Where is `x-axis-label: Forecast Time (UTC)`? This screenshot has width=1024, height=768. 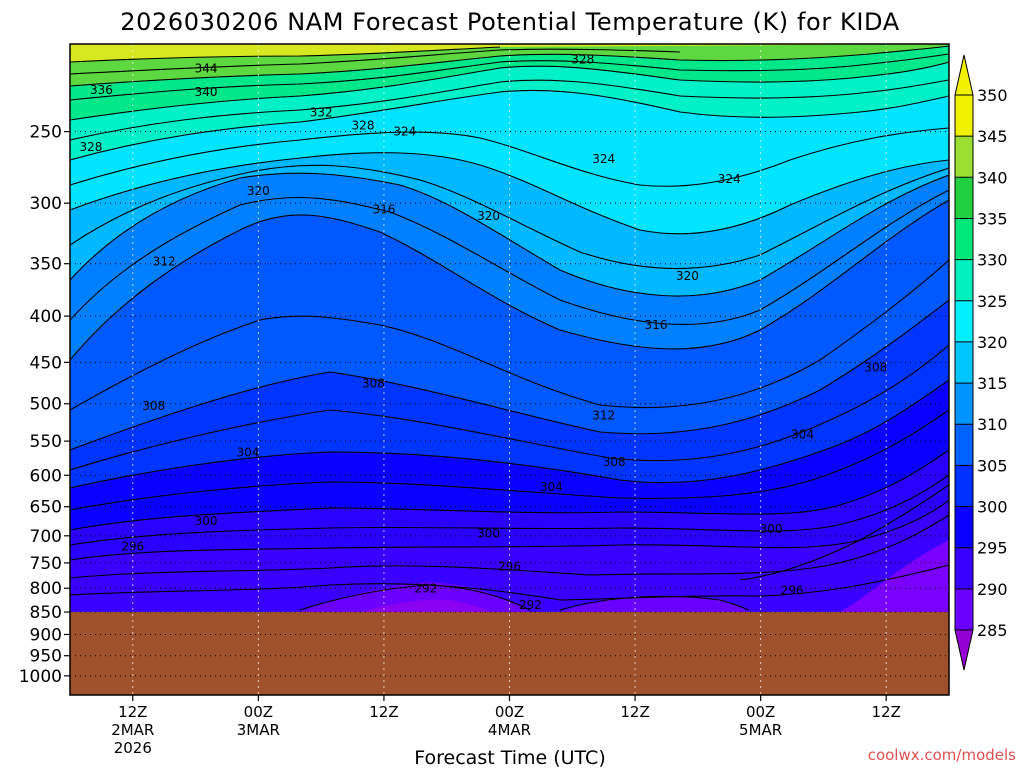
x-axis-label: Forecast Time (UTC) is located at coordinates (509, 757).